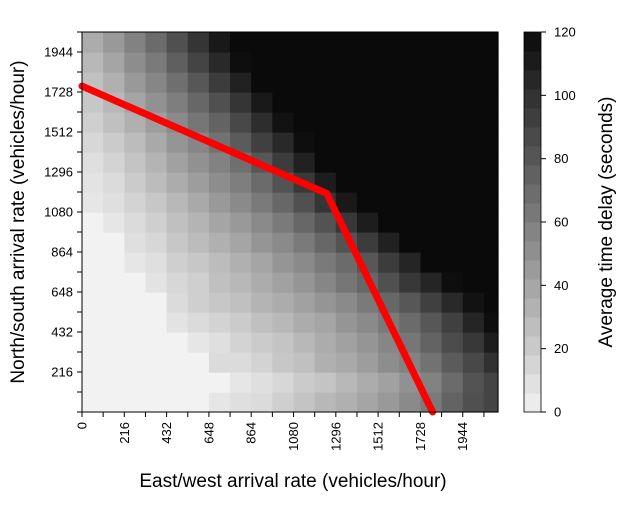 The image size is (628, 505). What do you see at coordinates (58, 92) in the screenshot?
I see `y-tick-label: 1728` at bounding box center [58, 92].